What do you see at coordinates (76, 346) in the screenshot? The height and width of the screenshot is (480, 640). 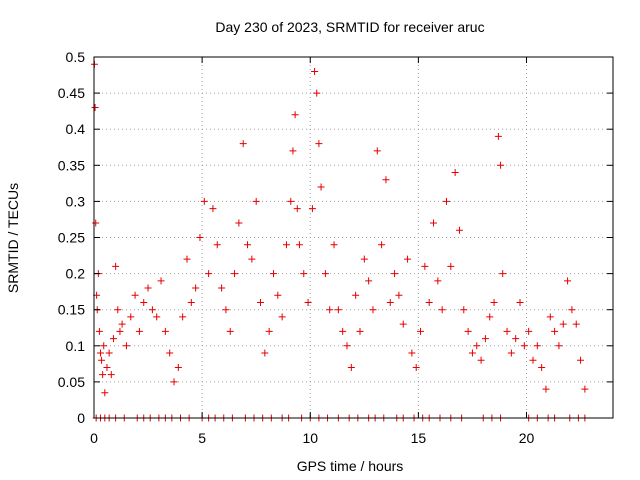 I see `y-tick-label: 0.1` at bounding box center [76, 346].